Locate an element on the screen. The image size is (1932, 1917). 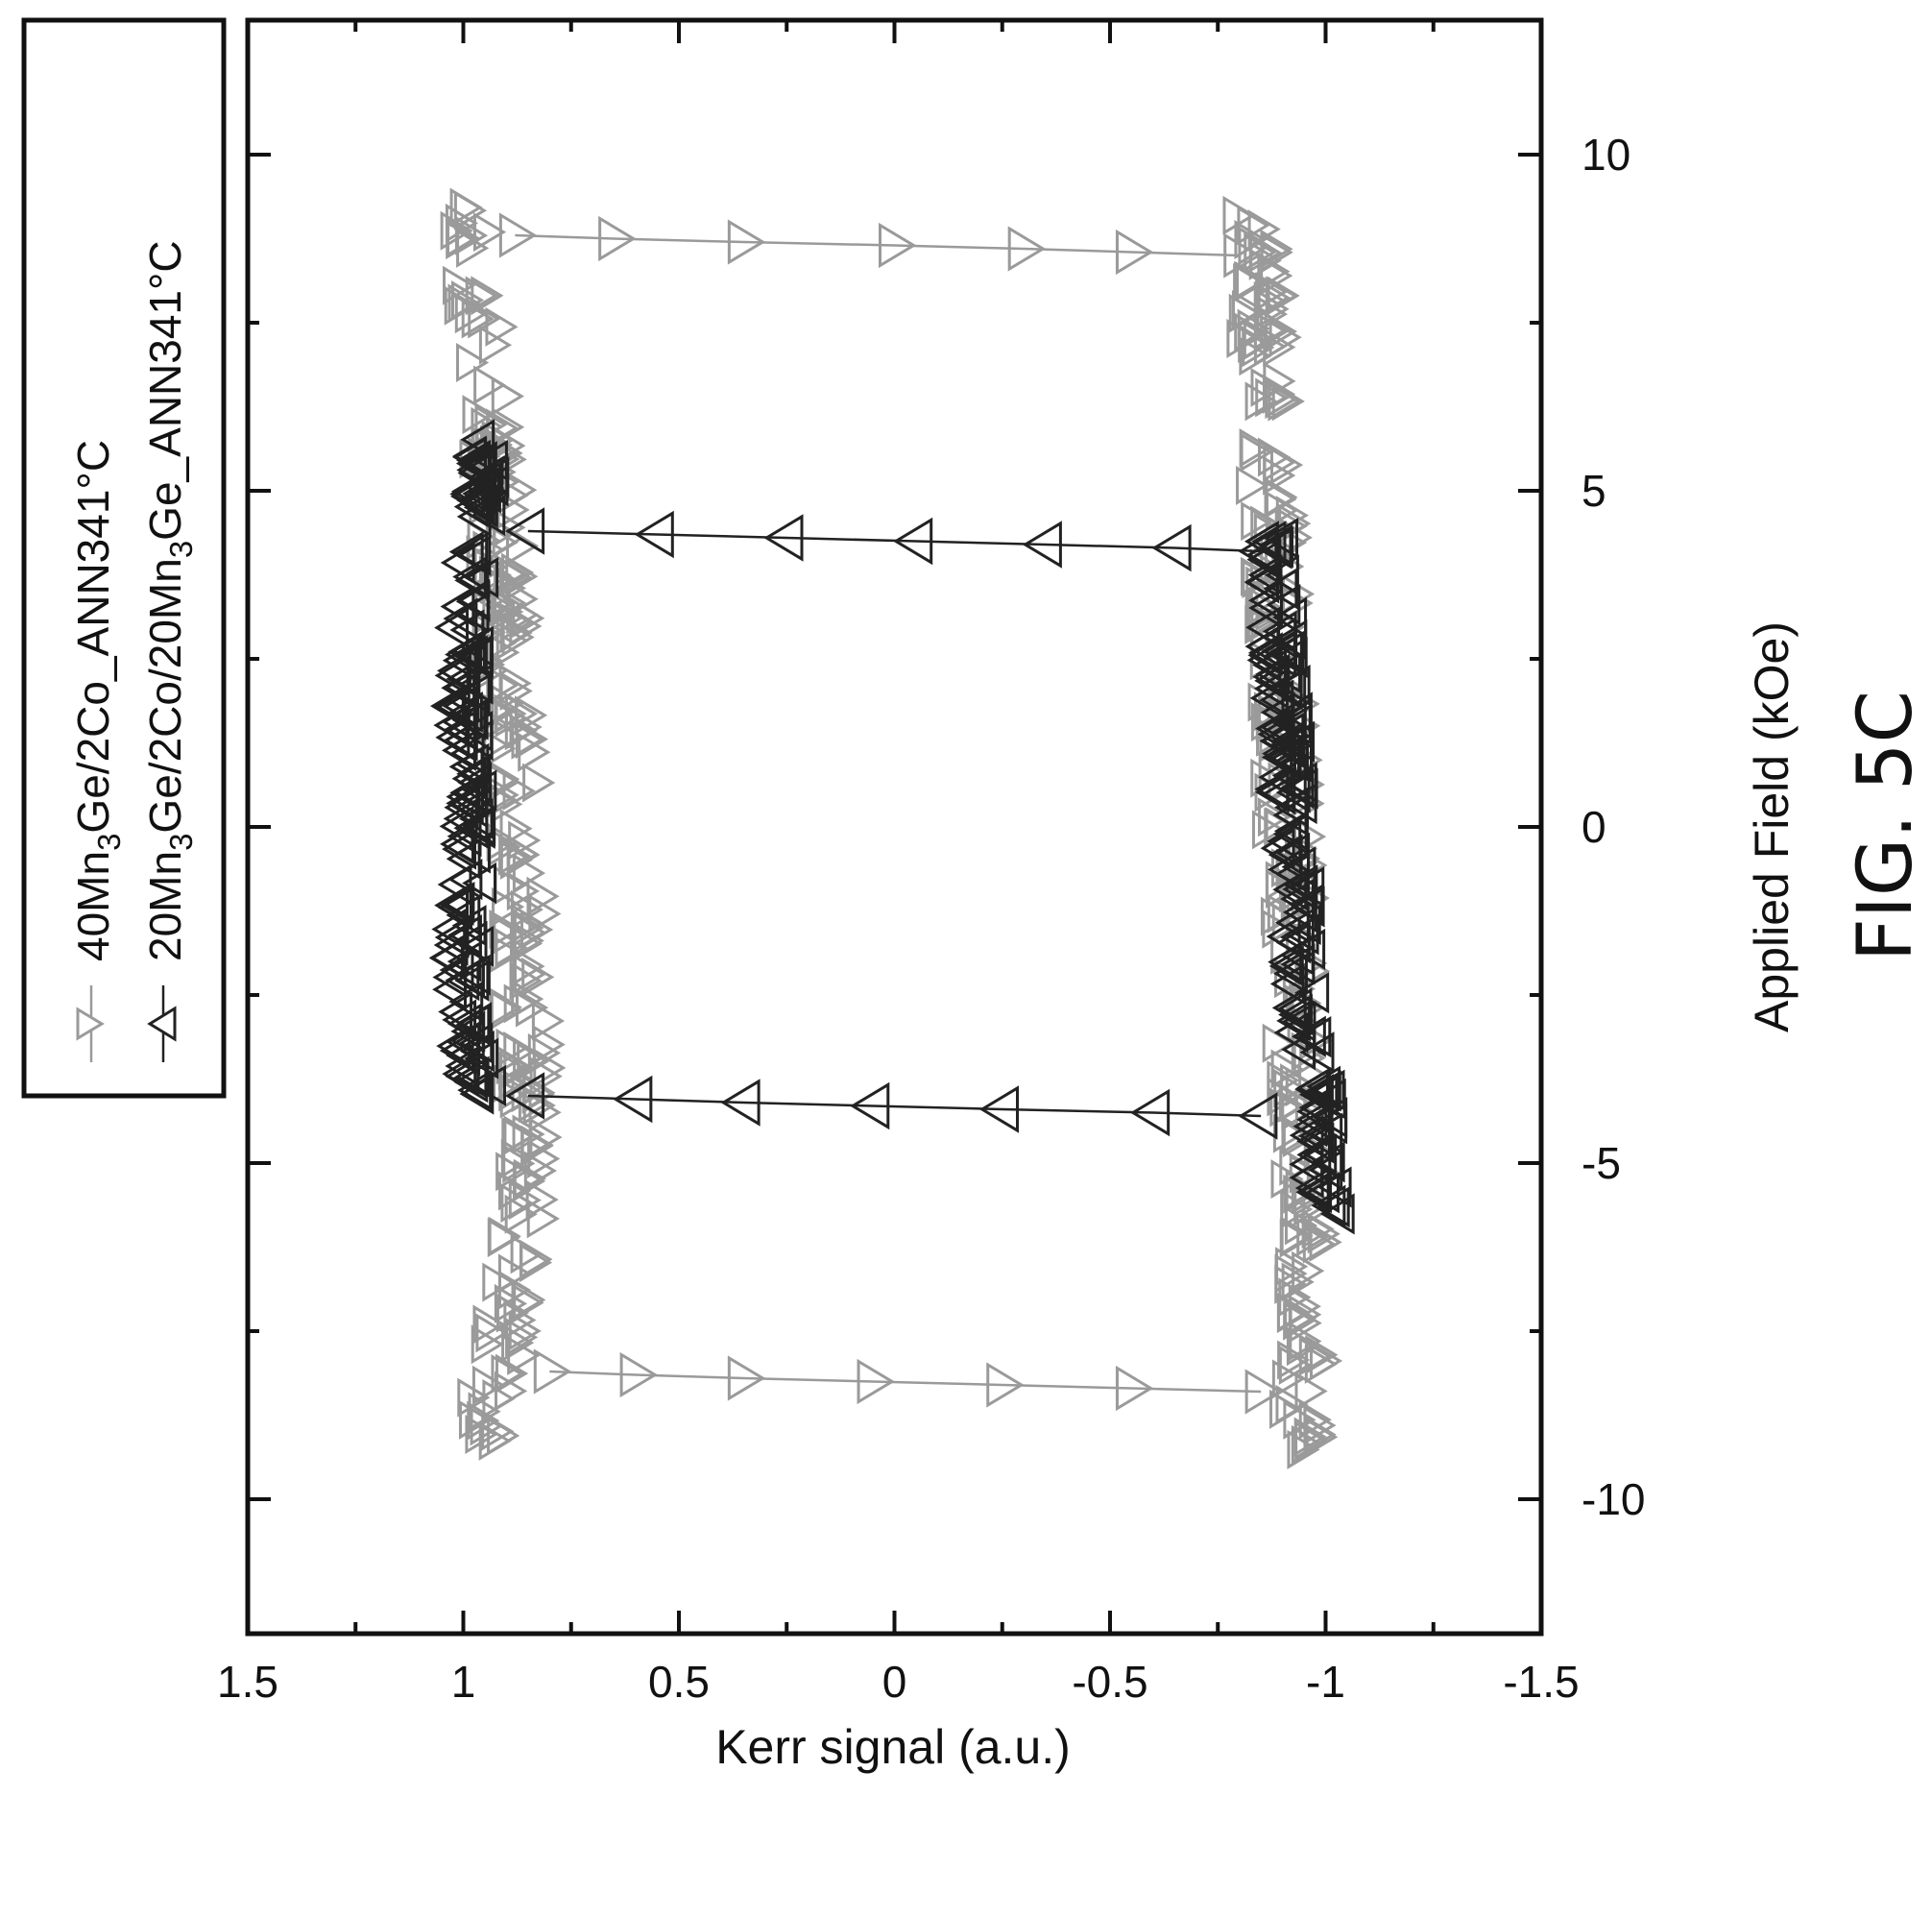
switch-line-ascending is located at coordinates (905, 1382).